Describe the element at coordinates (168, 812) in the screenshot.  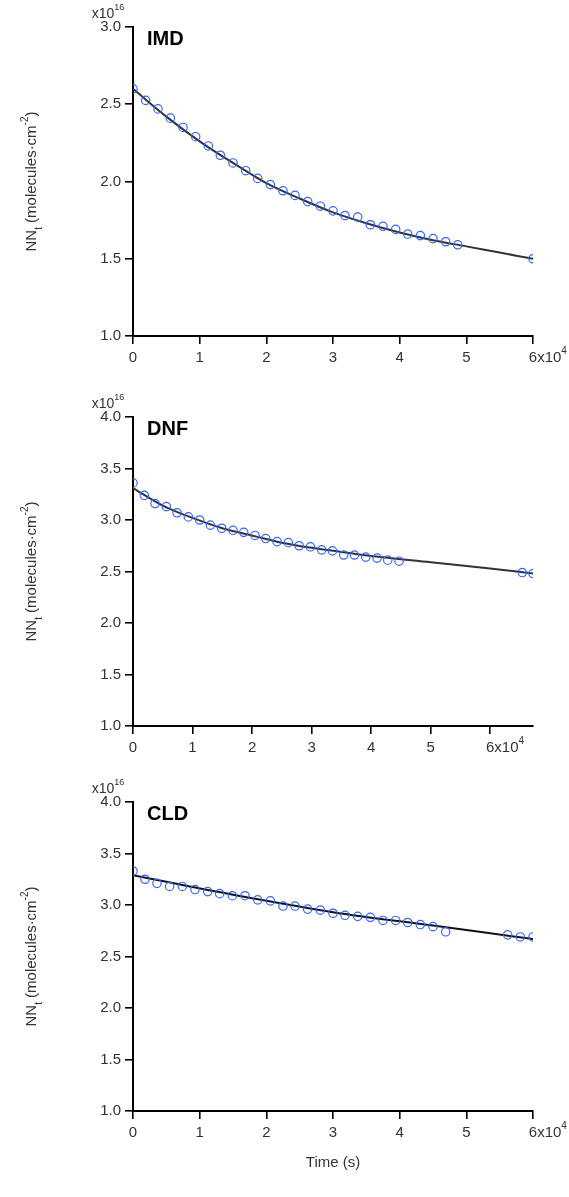
I see `chart-title: CLD` at that location.